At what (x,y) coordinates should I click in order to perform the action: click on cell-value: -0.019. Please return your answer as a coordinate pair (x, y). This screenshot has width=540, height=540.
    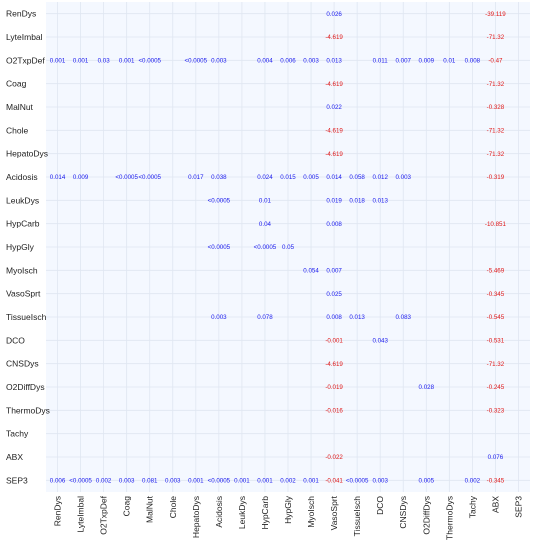
    Looking at the image, I should click on (334, 387).